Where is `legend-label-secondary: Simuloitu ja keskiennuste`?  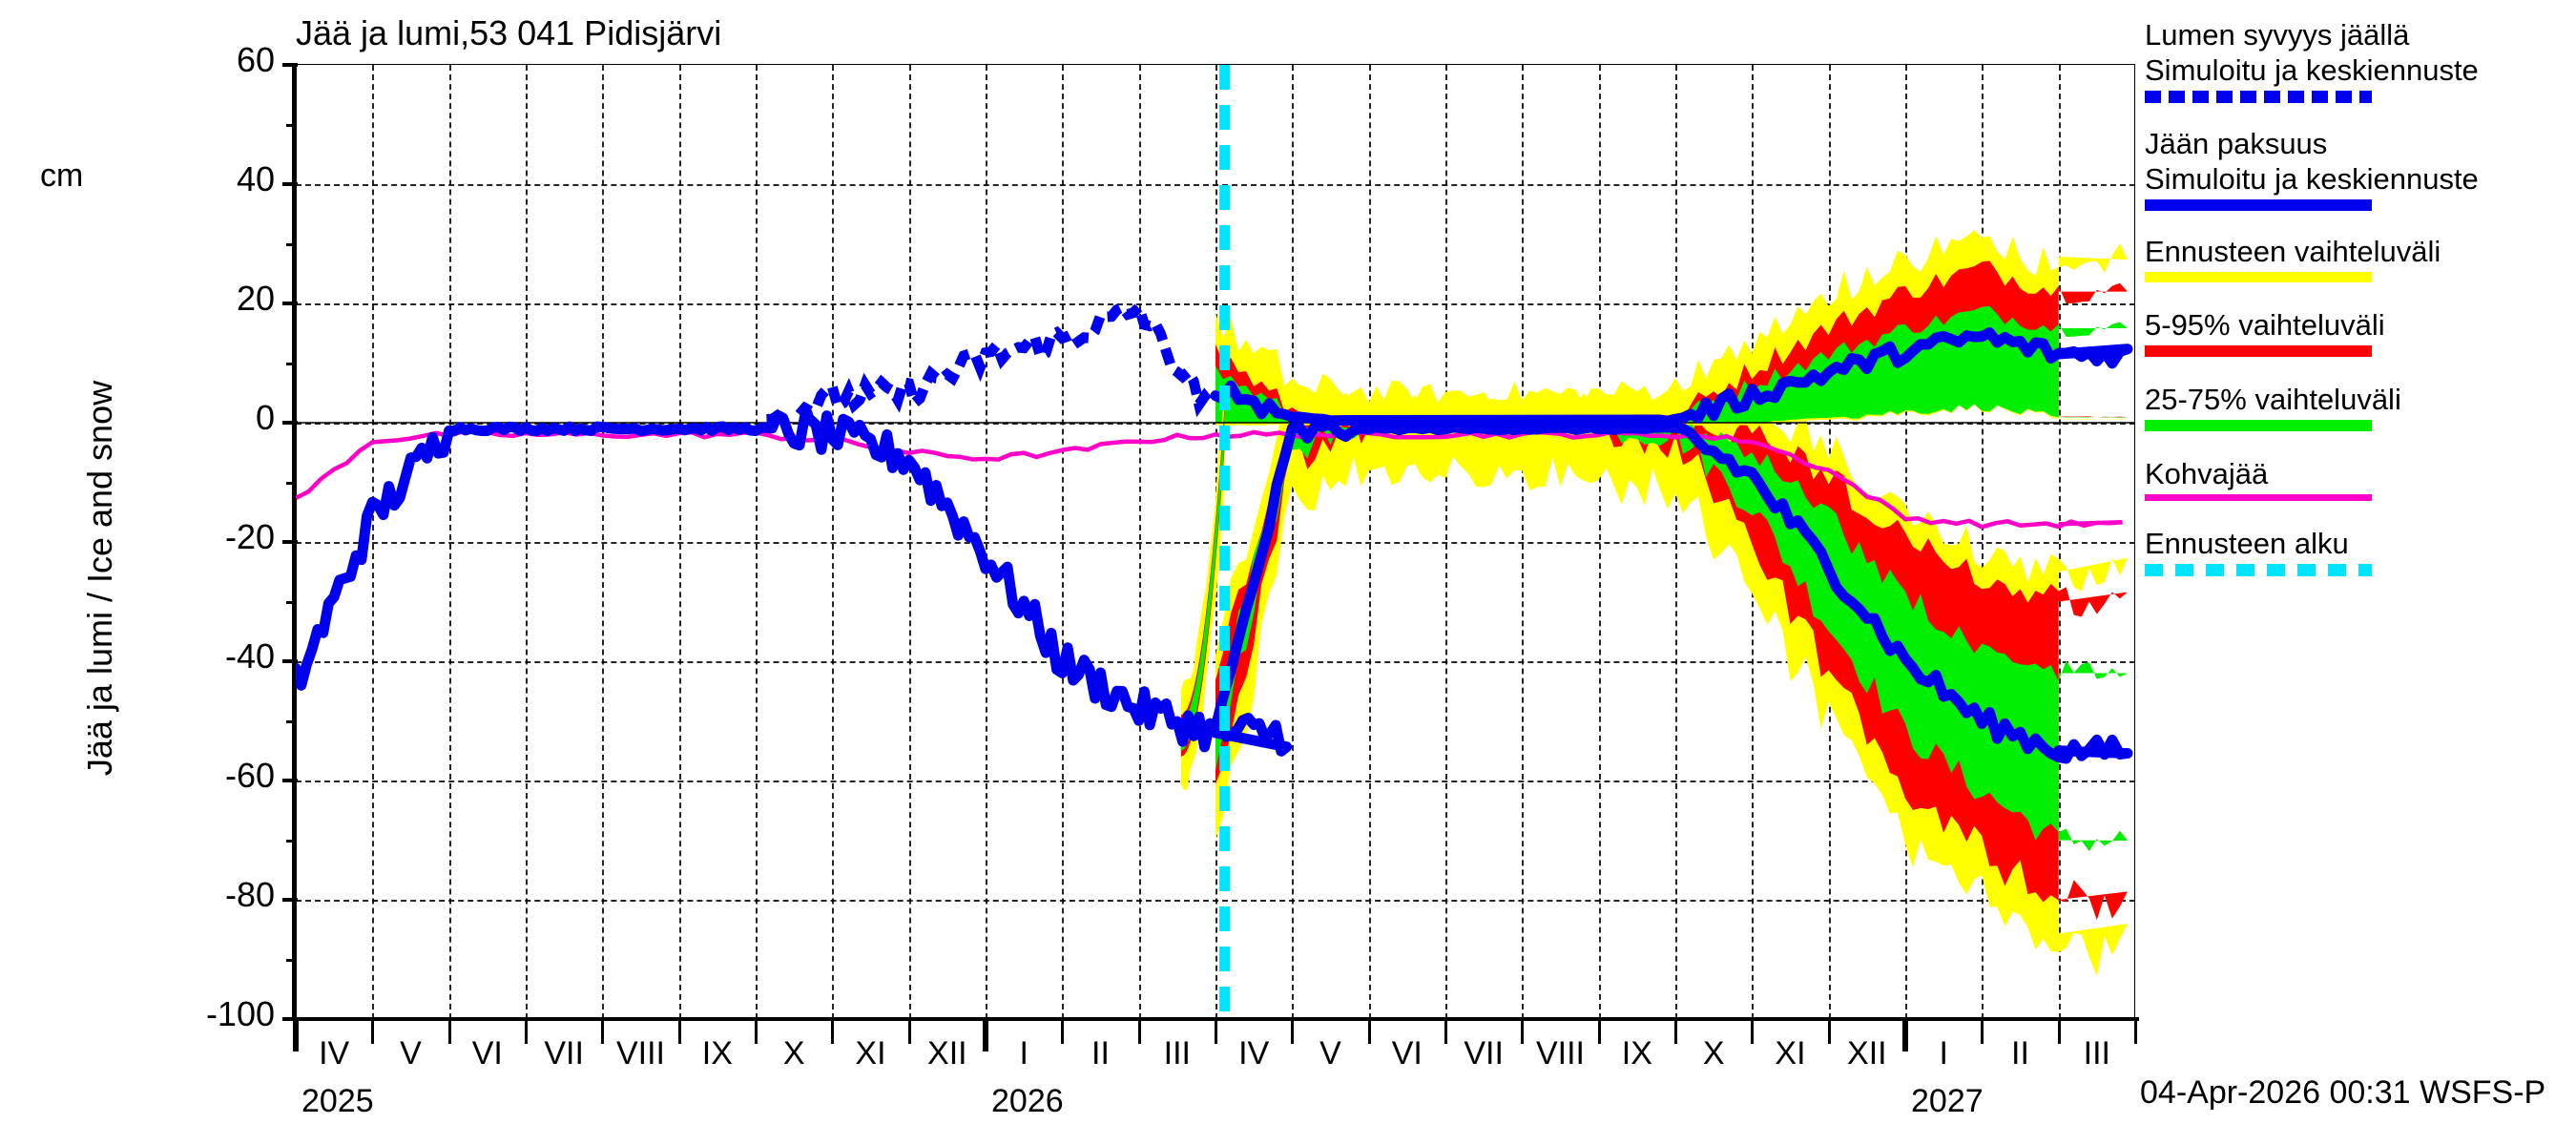
legend-label-secondary: Simuloitu ja keskiennuste is located at coordinates (2312, 70).